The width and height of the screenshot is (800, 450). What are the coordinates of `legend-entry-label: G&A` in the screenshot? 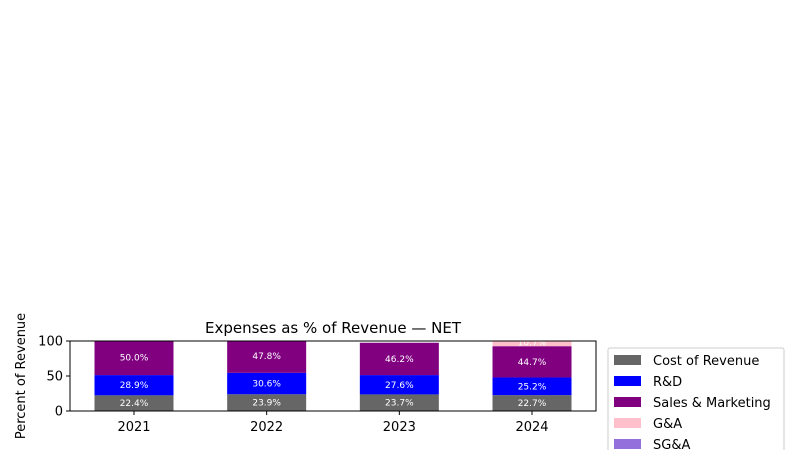 It's located at (667, 424).